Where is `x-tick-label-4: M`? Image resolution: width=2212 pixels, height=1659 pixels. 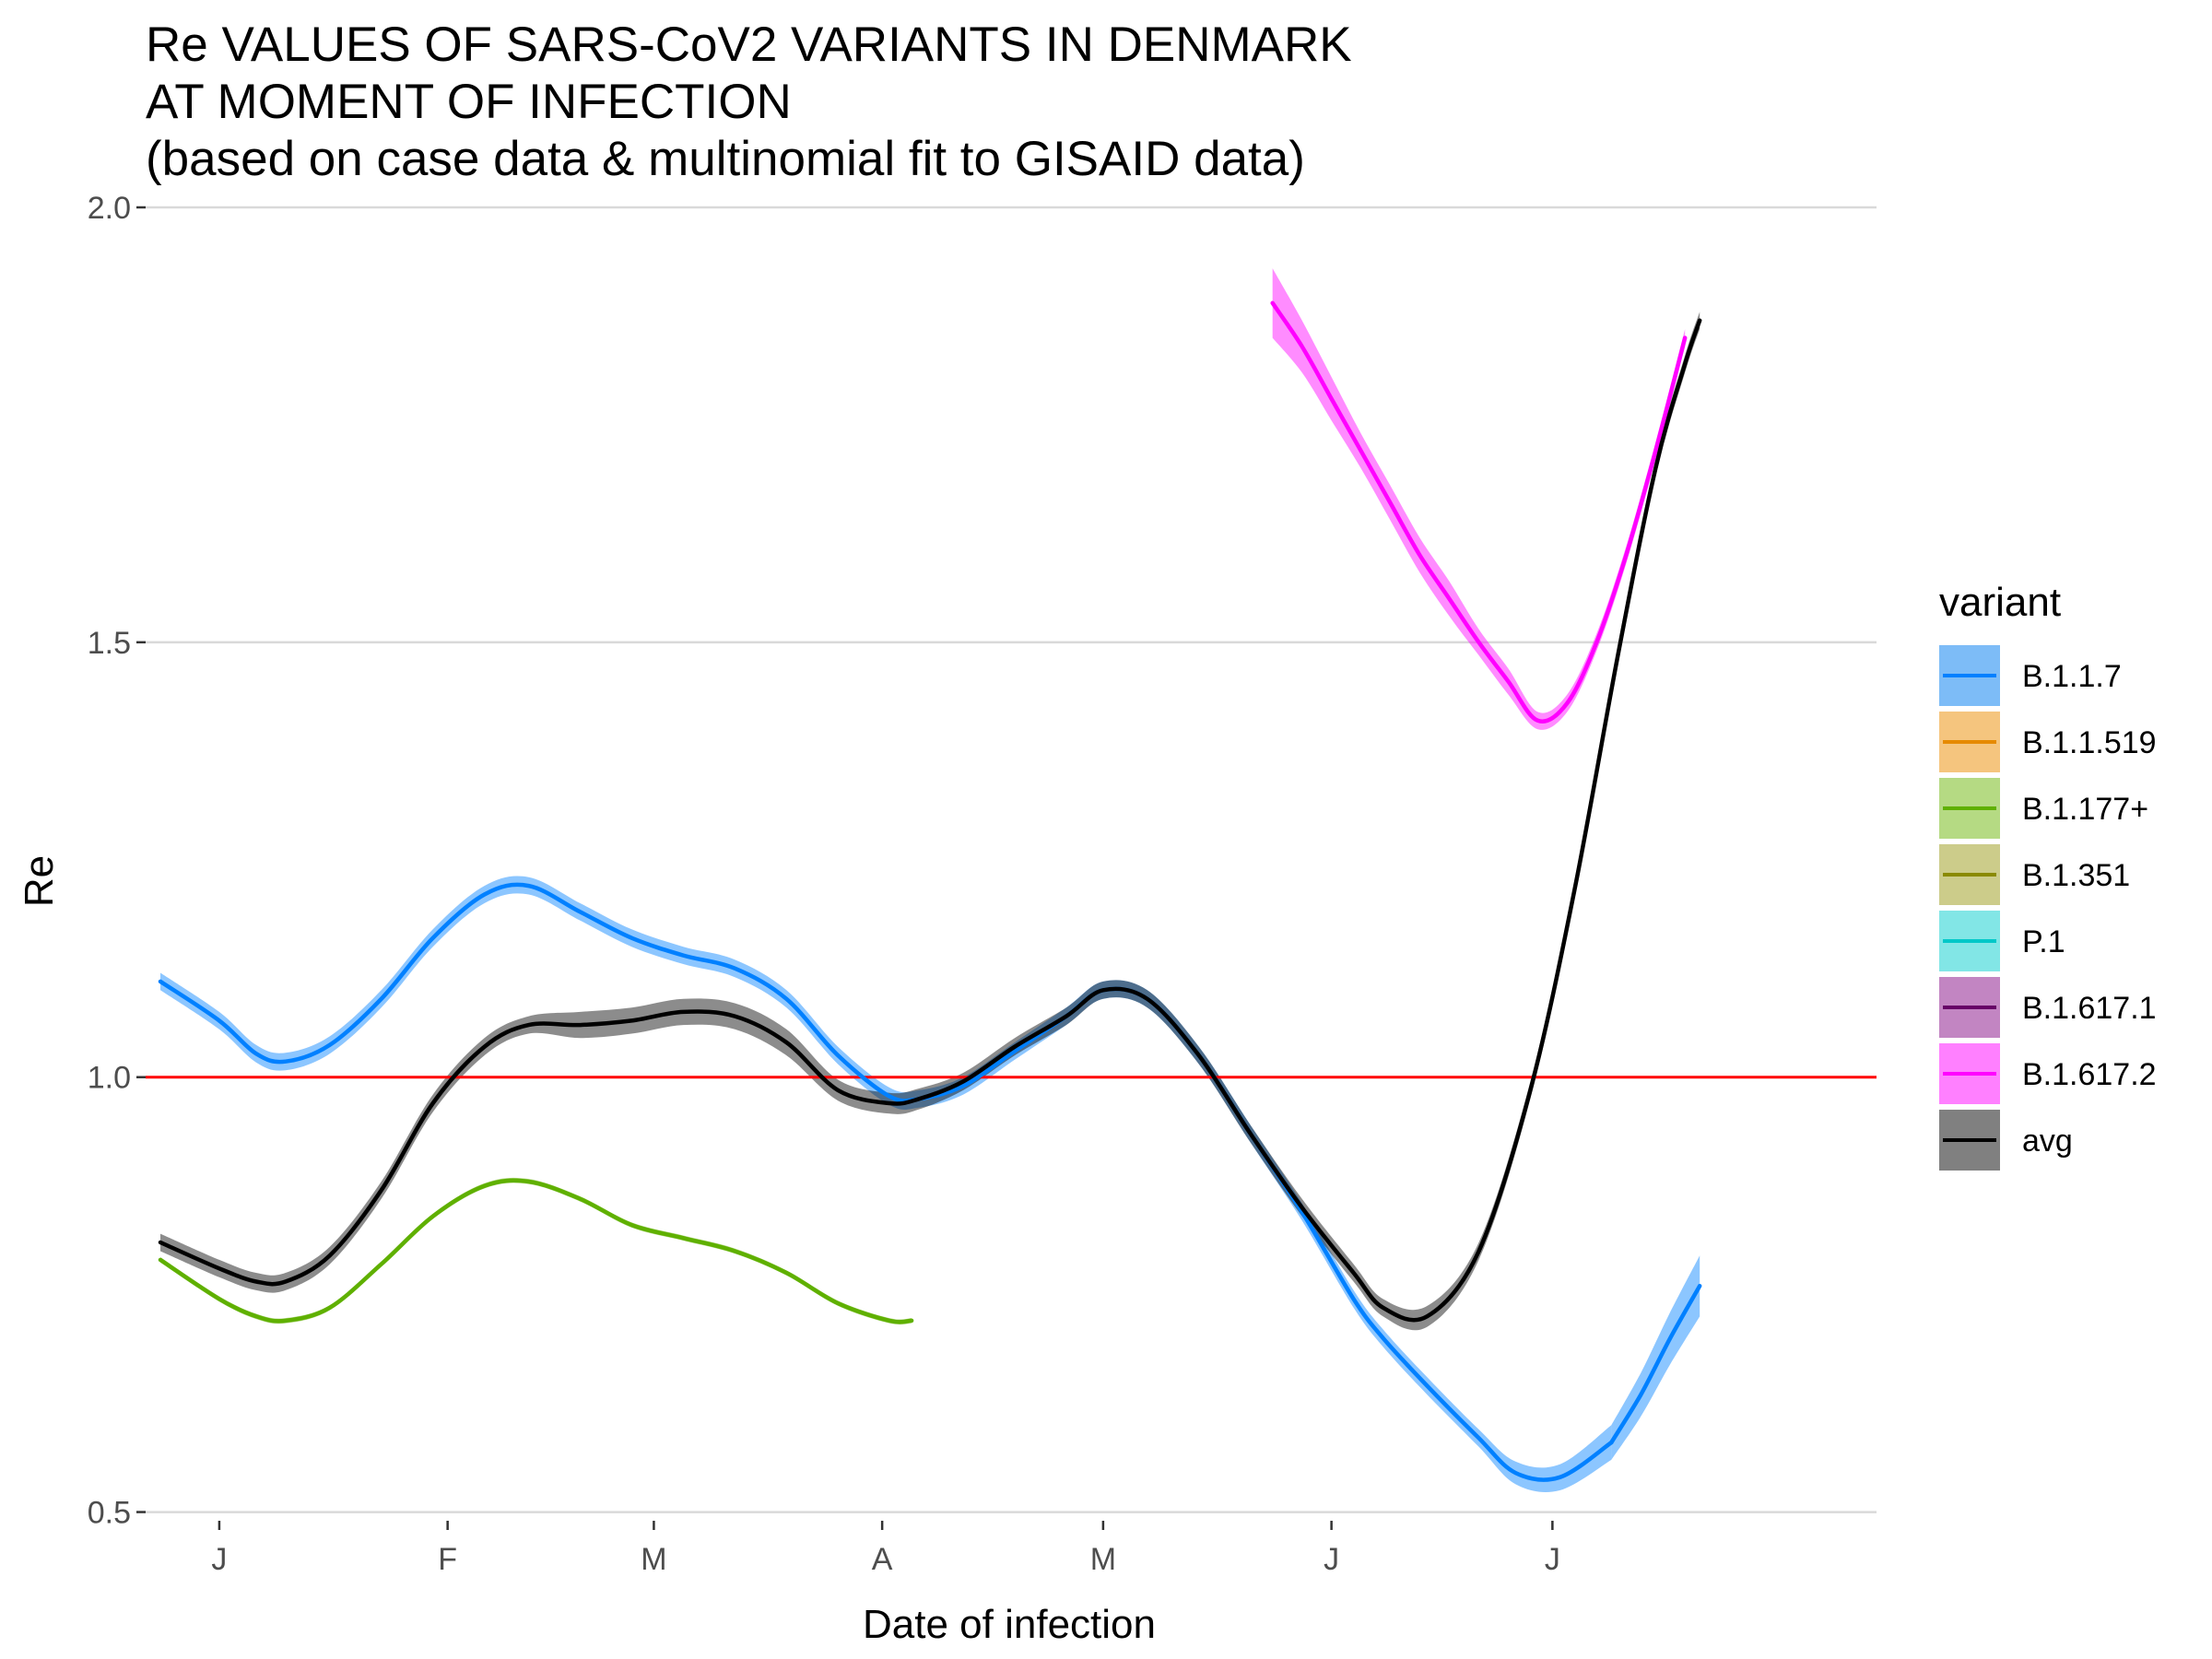 x-tick-label-4: M is located at coordinates (1103, 1559).